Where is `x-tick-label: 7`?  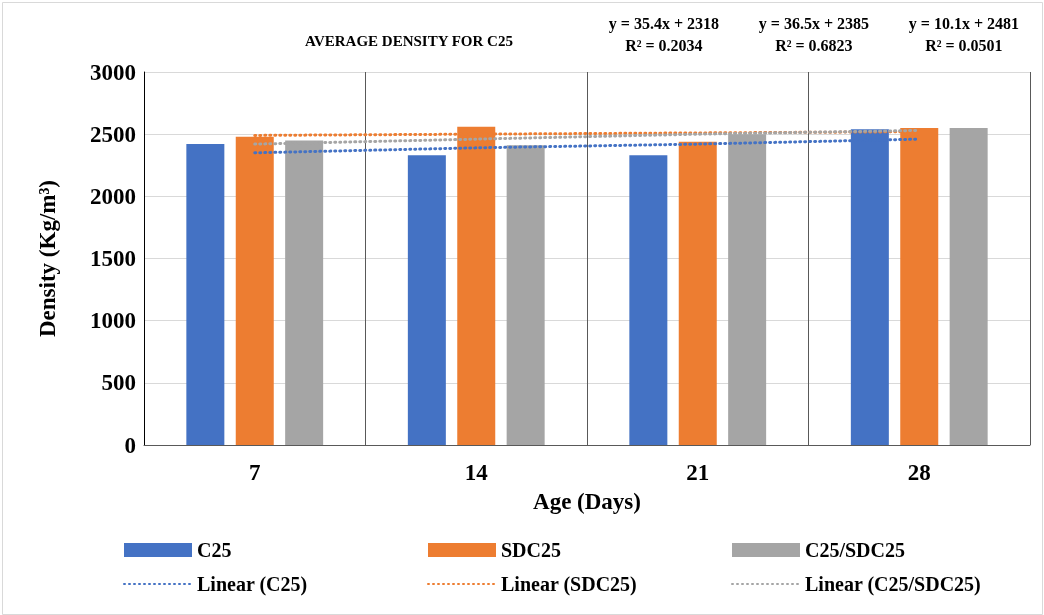
x-tick-label: 7 is located at coordinates (255, 472).